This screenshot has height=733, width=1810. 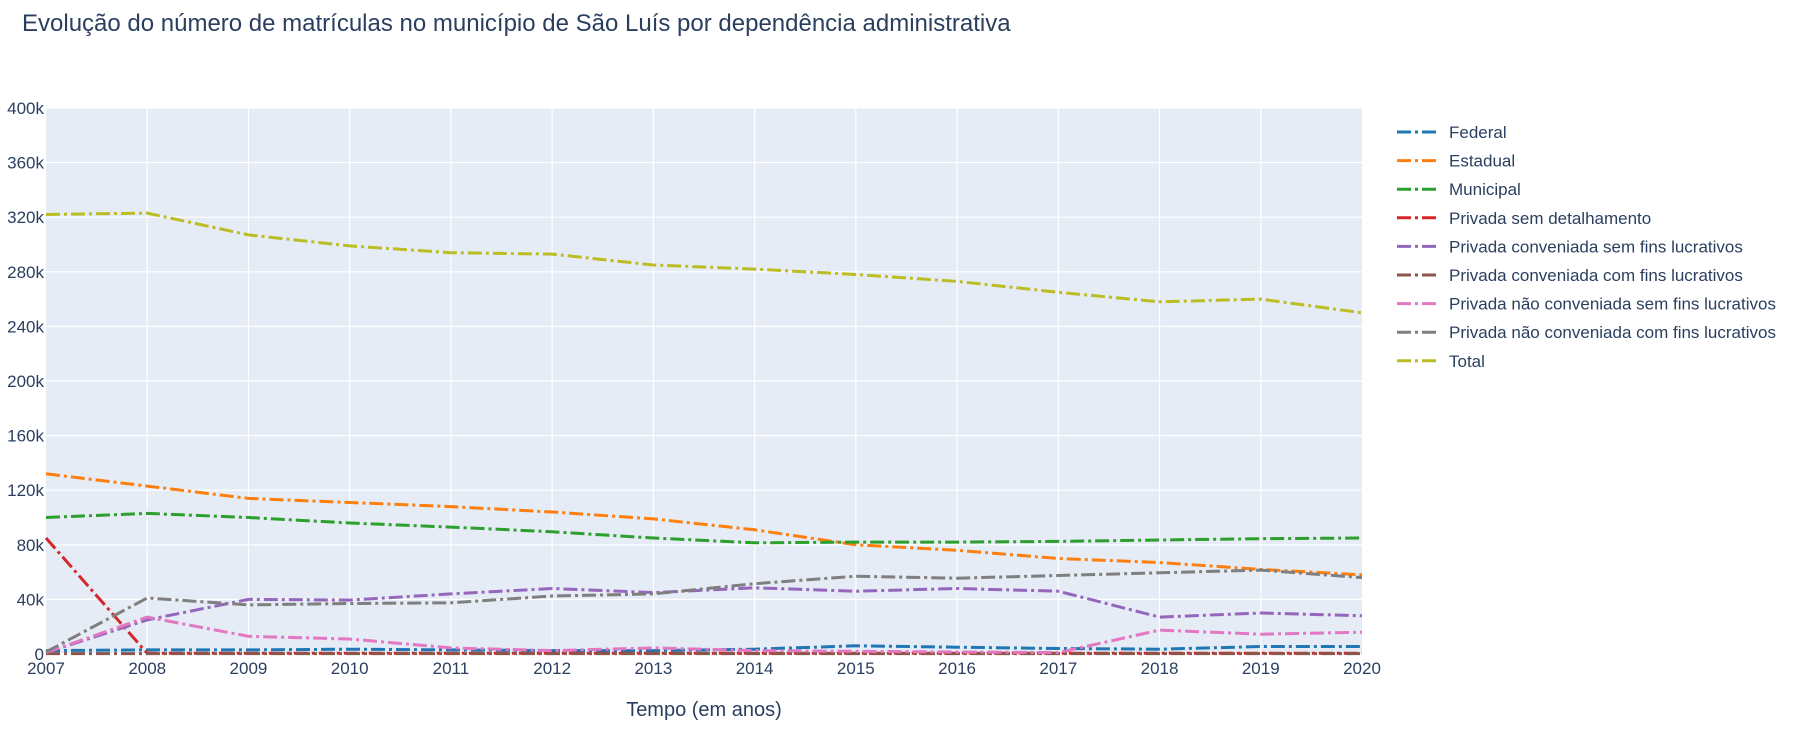 I want to click on legend-label: Federal, so click(x=1478, y=132).